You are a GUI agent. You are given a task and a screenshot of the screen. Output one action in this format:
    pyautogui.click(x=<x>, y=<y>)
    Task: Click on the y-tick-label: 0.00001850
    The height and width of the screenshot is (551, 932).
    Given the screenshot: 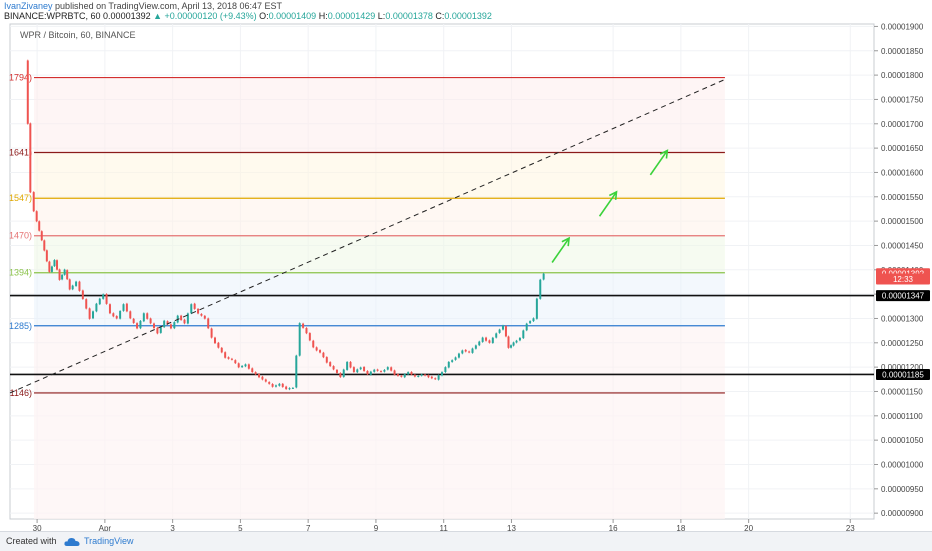 What is the action you would take?
    pyautogui.click(x=902, y=51)
    